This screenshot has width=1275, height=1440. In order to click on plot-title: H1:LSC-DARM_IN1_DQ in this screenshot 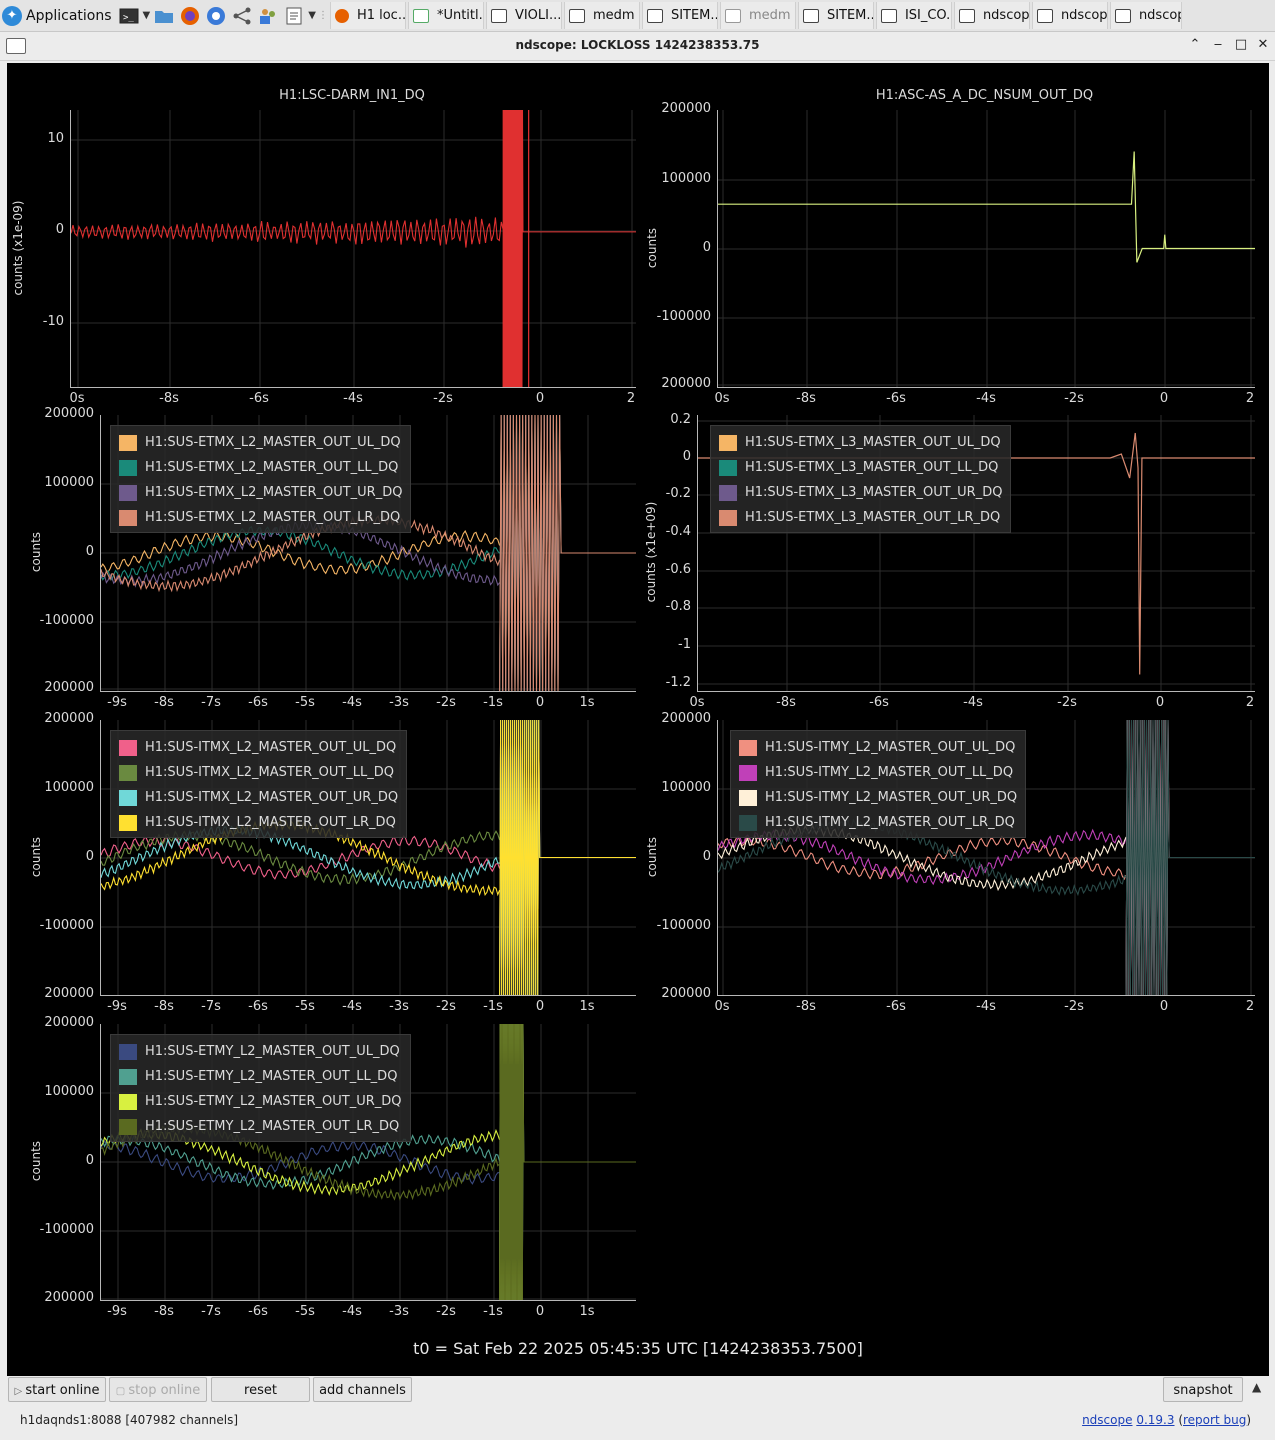, I will do `click(352, 95)`.